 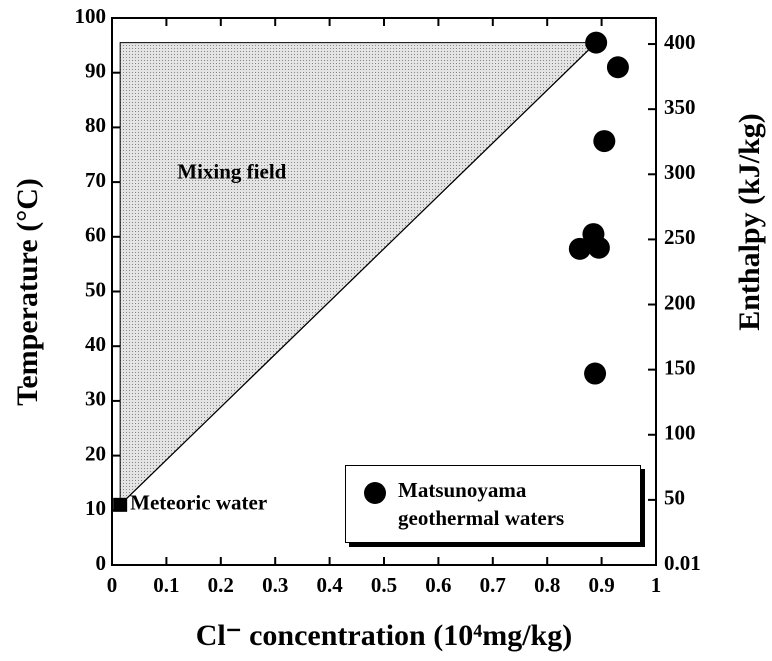 I want to click on x-axis-label: Cl⁻ concentration (10⁴mg/kg), so click(x=384, y=635).